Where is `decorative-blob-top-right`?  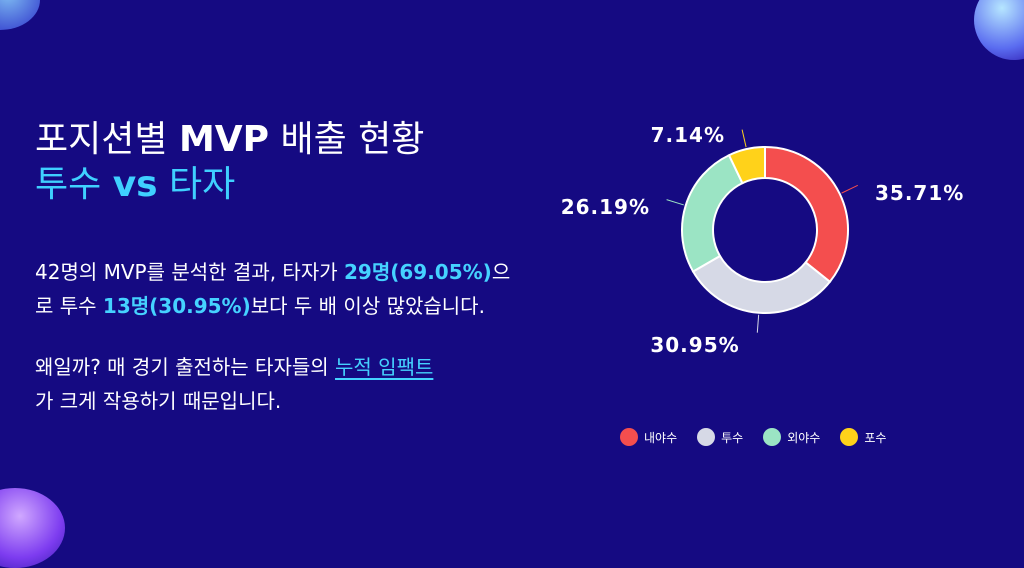 decorative-blob-top-right is located at coordinates (999, 30).